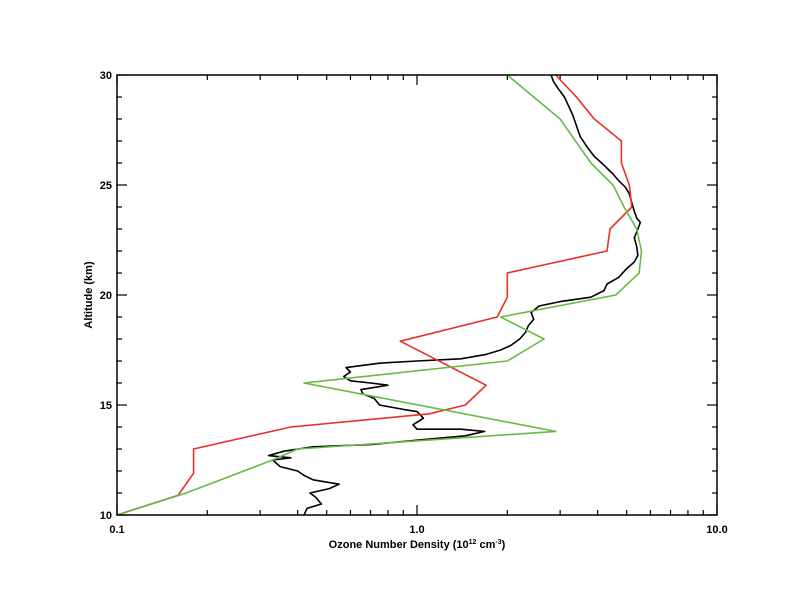  What do you see at coordinates (504, 545) in the screenshot?
I see `x-axis-title-close: )` at bounding box center [504, 545].